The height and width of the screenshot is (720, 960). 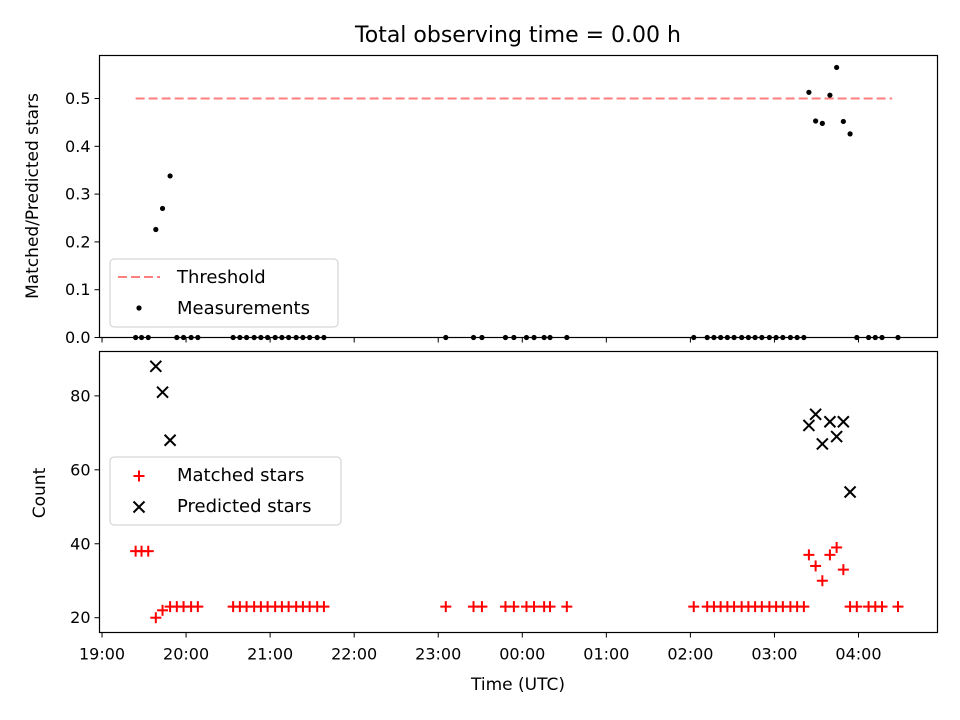 I want to click on legend-threshold-label: Threshold, so click(x=221, y=277).